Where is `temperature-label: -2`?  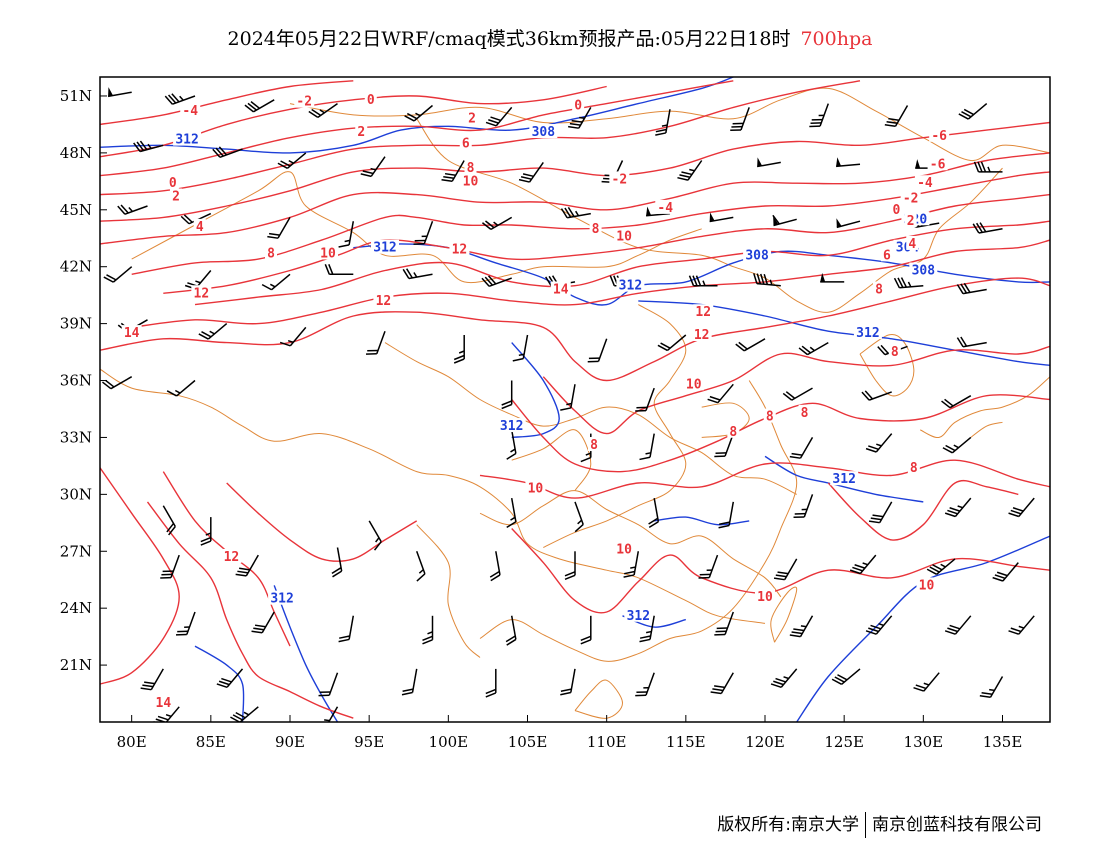 temperature-label: -2 is located at coordinates (911, 198).